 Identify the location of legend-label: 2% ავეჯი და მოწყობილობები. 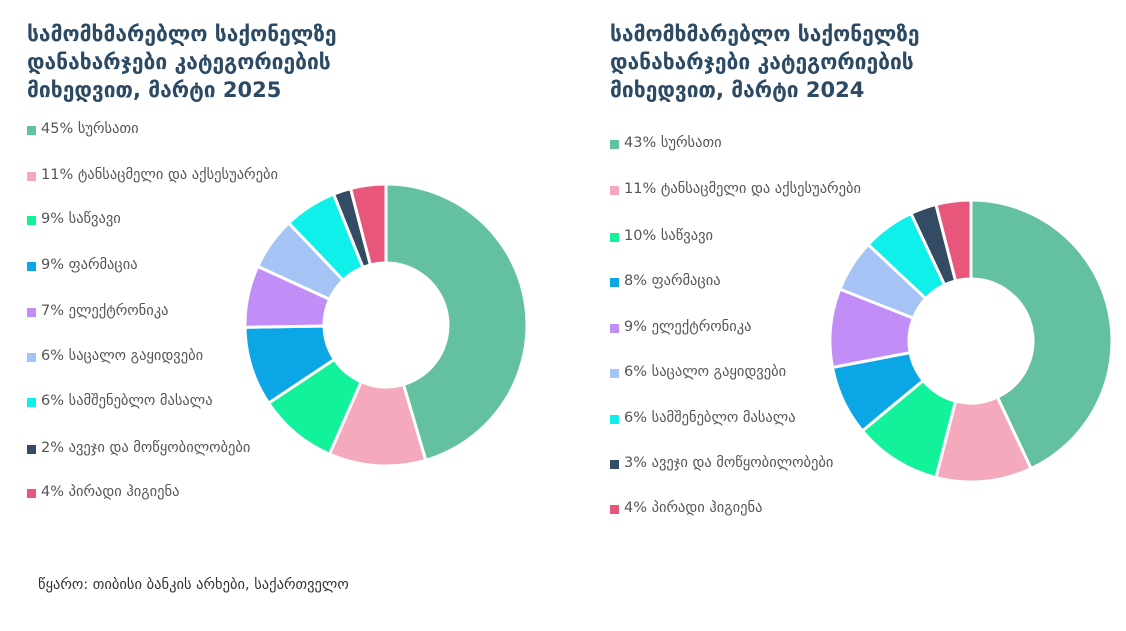
(146, 448).